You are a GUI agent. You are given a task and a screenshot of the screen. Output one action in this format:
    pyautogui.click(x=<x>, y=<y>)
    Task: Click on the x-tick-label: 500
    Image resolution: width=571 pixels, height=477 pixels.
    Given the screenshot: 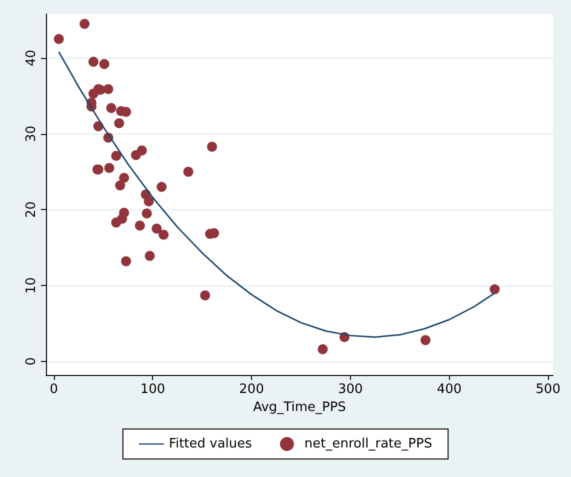 What is the action you would take?
    pyautogui.click(x=548, y=389)
    